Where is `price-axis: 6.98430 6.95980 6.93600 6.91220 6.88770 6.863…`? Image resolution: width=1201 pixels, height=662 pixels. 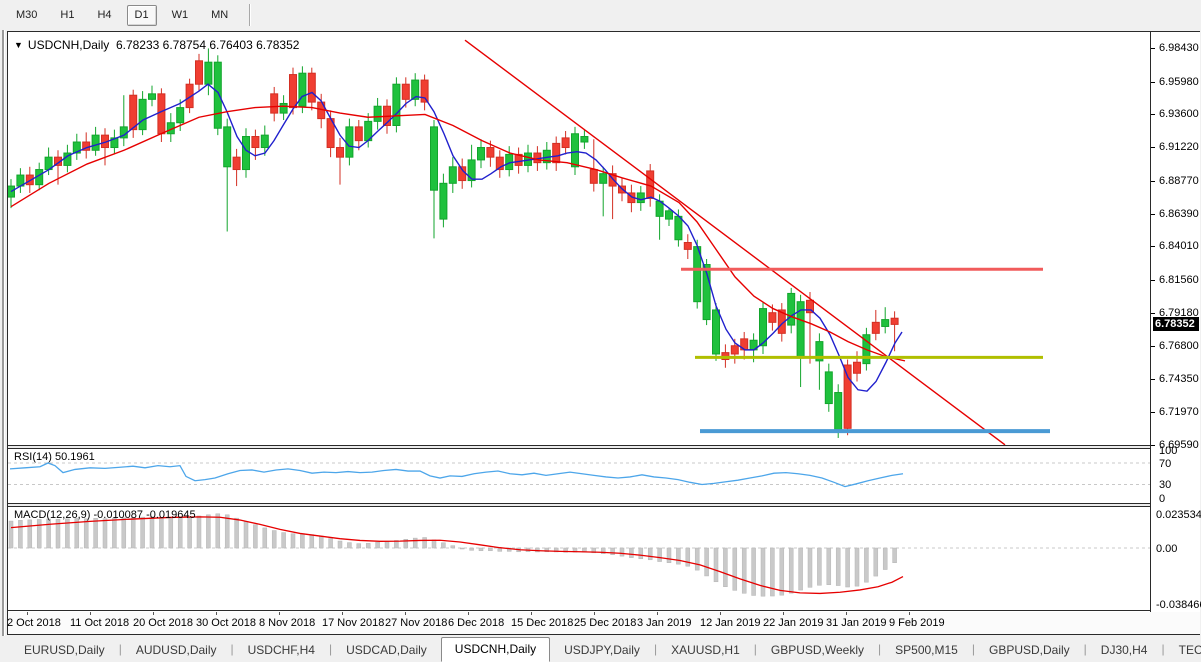 price-axis: 6.98430 6.95980 6.93600 6.91220 6.88770 6.863… is located at coordinates (1176, 322).